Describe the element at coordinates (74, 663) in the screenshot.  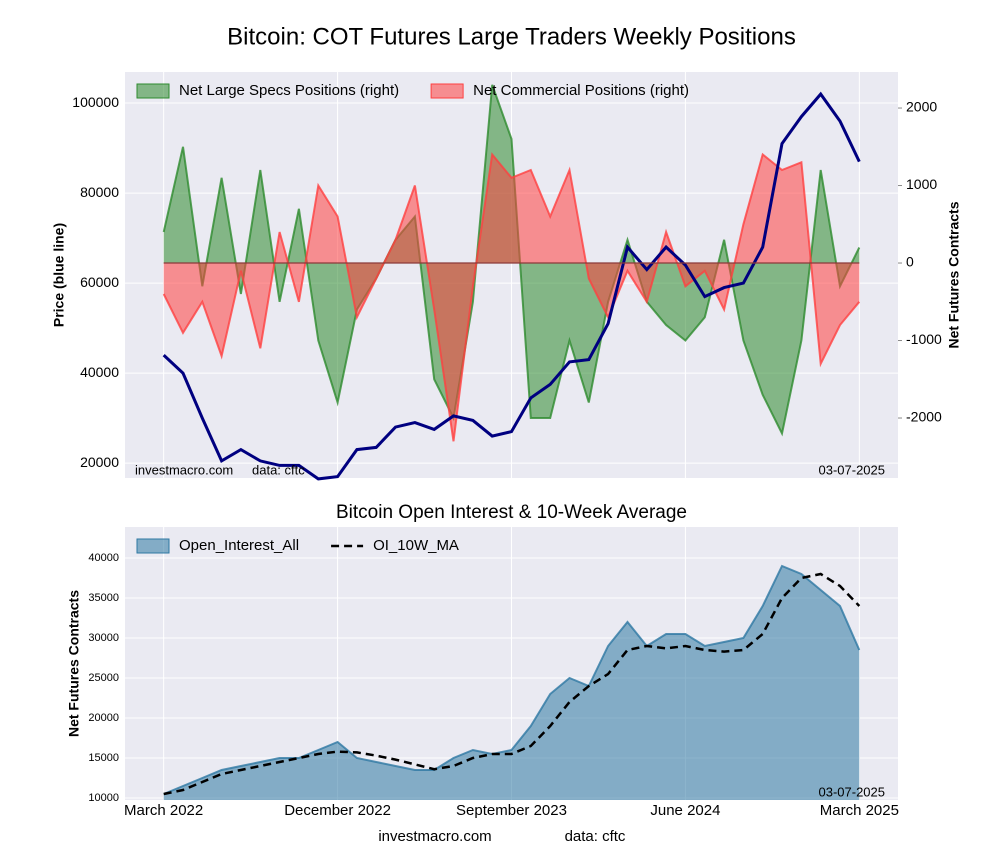
I see `y-axis-label: Net Futures Contracts` at that location.